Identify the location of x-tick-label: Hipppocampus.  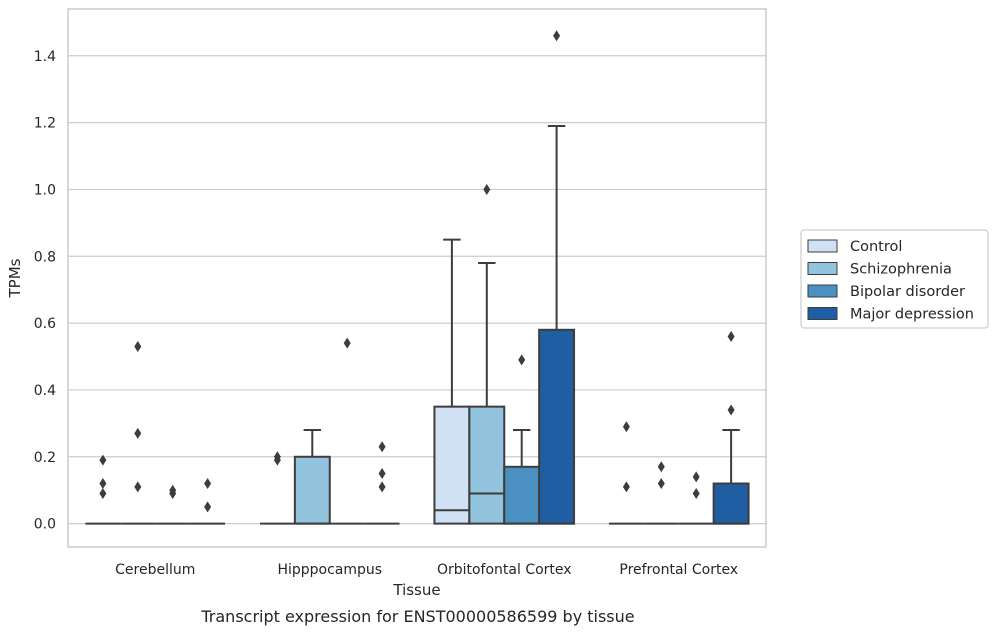
(329, 570).